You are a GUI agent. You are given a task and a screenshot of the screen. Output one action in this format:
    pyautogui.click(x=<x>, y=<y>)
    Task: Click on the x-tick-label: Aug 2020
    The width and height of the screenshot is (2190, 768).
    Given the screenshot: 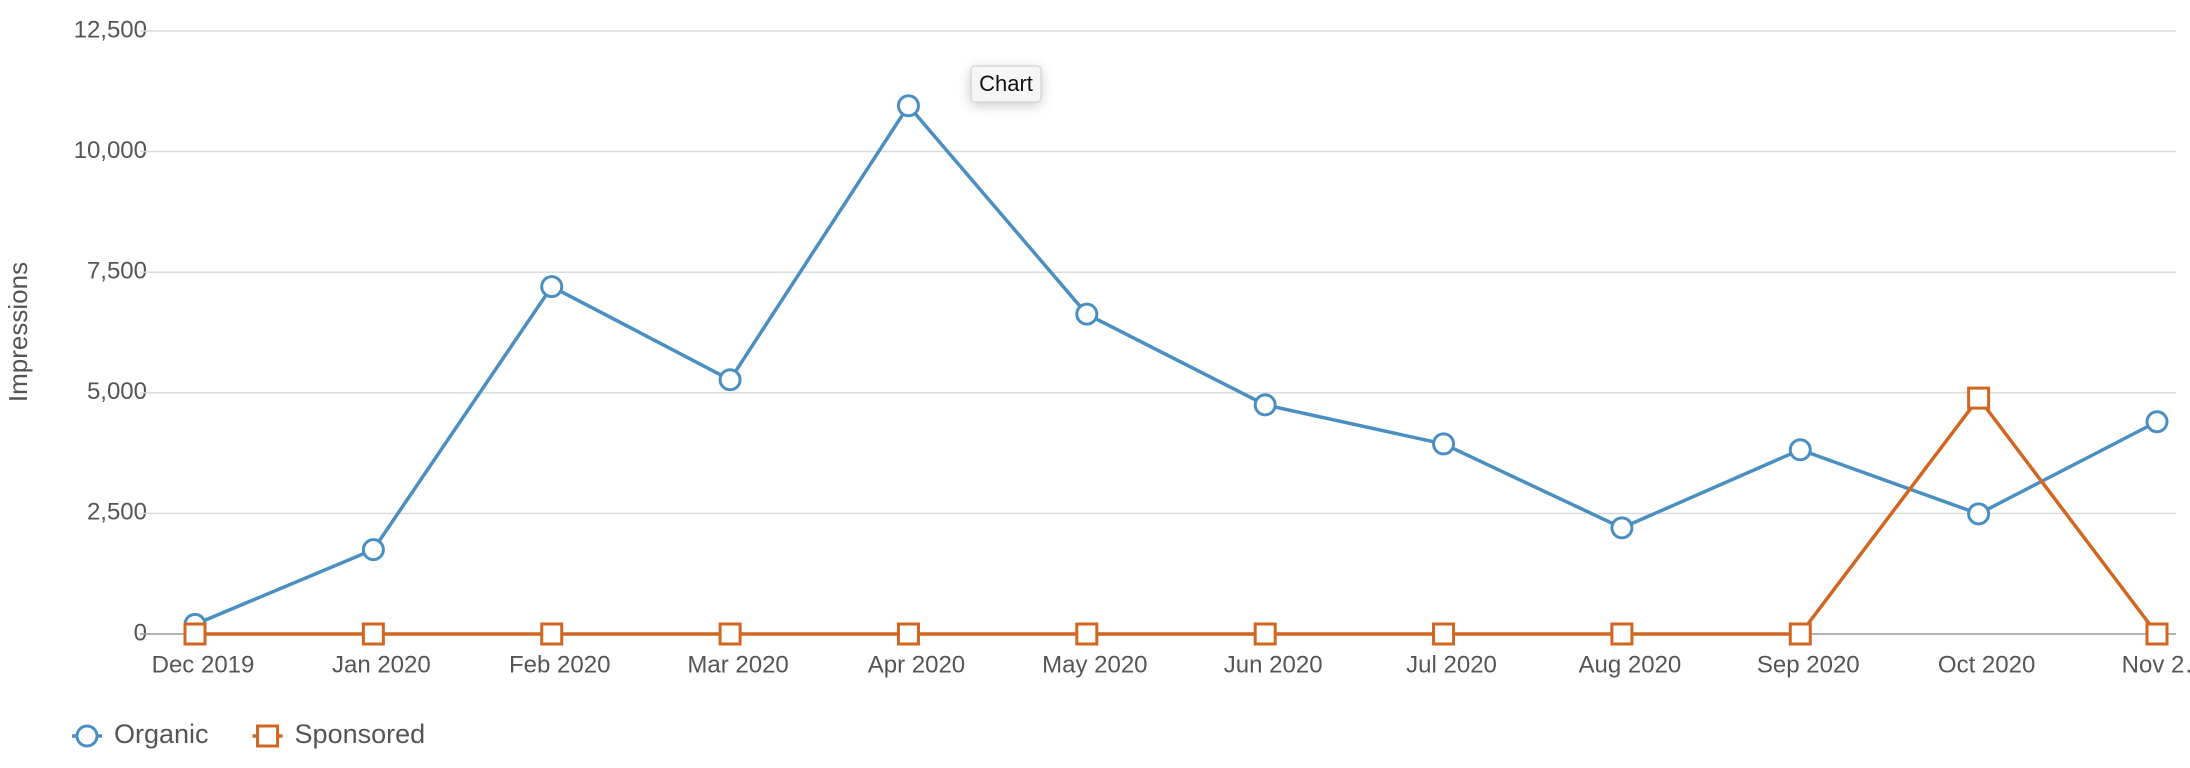 What is the action you would take?
    pyautogui.click(x=1630, y=664)
    